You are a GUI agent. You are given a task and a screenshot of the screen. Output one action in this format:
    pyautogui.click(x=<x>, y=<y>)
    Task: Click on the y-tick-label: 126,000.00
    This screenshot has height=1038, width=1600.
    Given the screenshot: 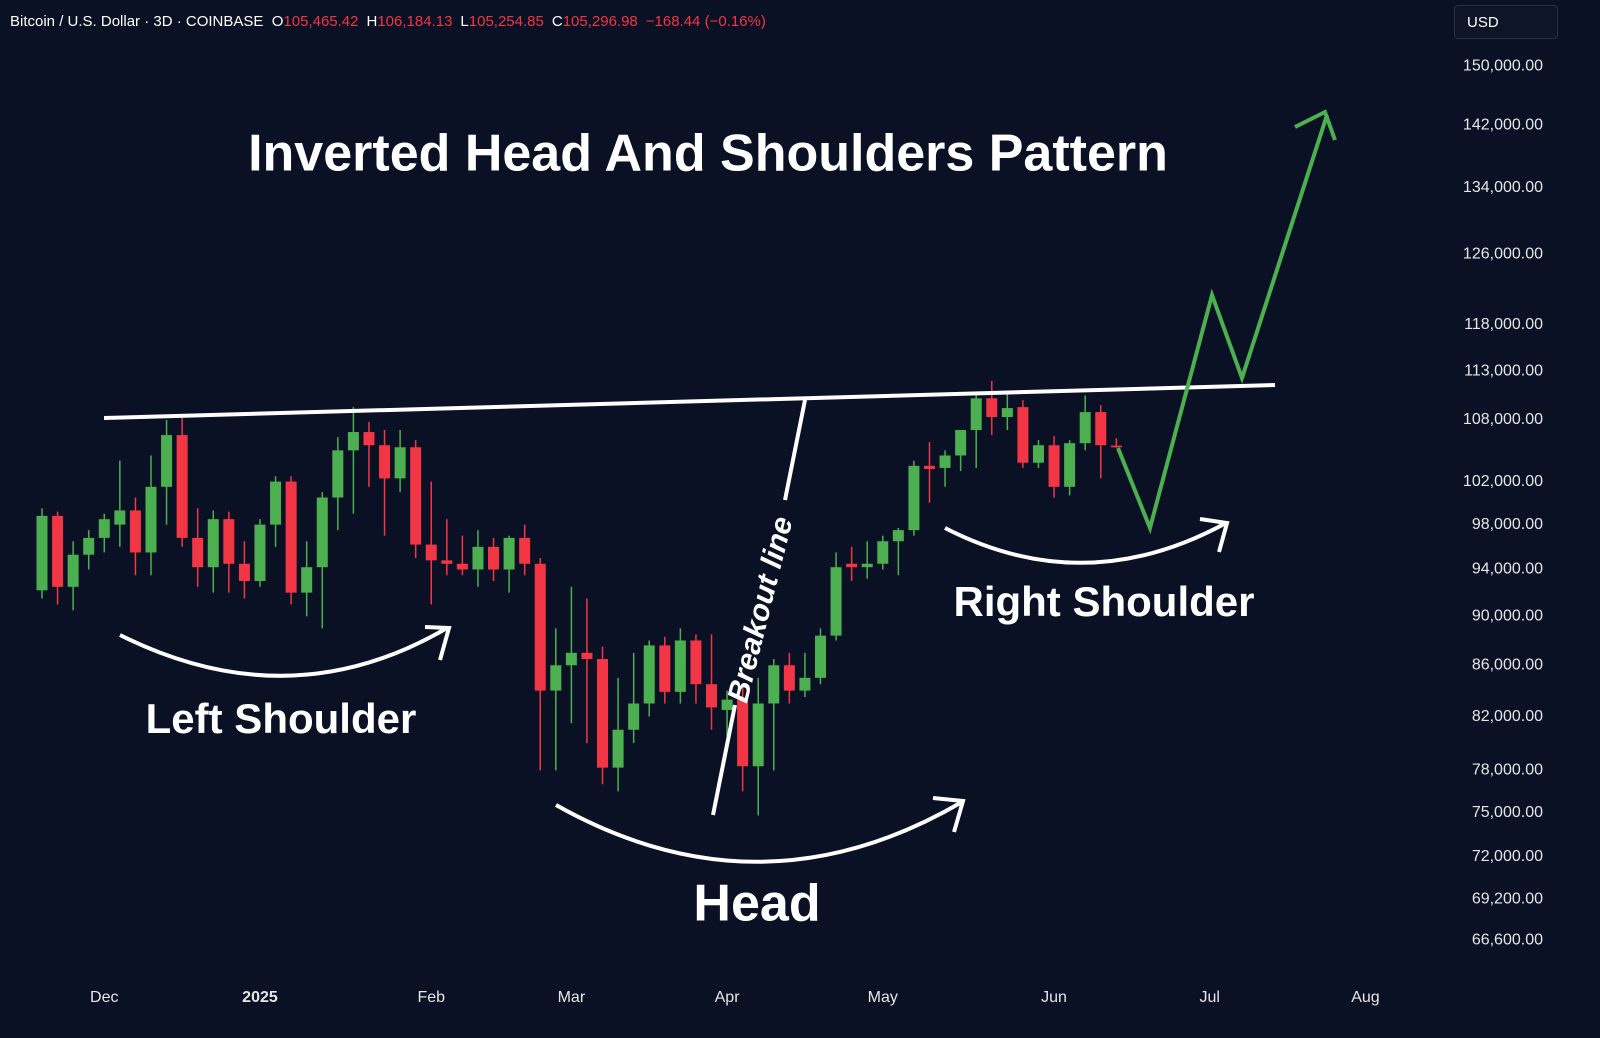 What is the action you would take?
    pyautogui.click(x=1503, y=253)
    